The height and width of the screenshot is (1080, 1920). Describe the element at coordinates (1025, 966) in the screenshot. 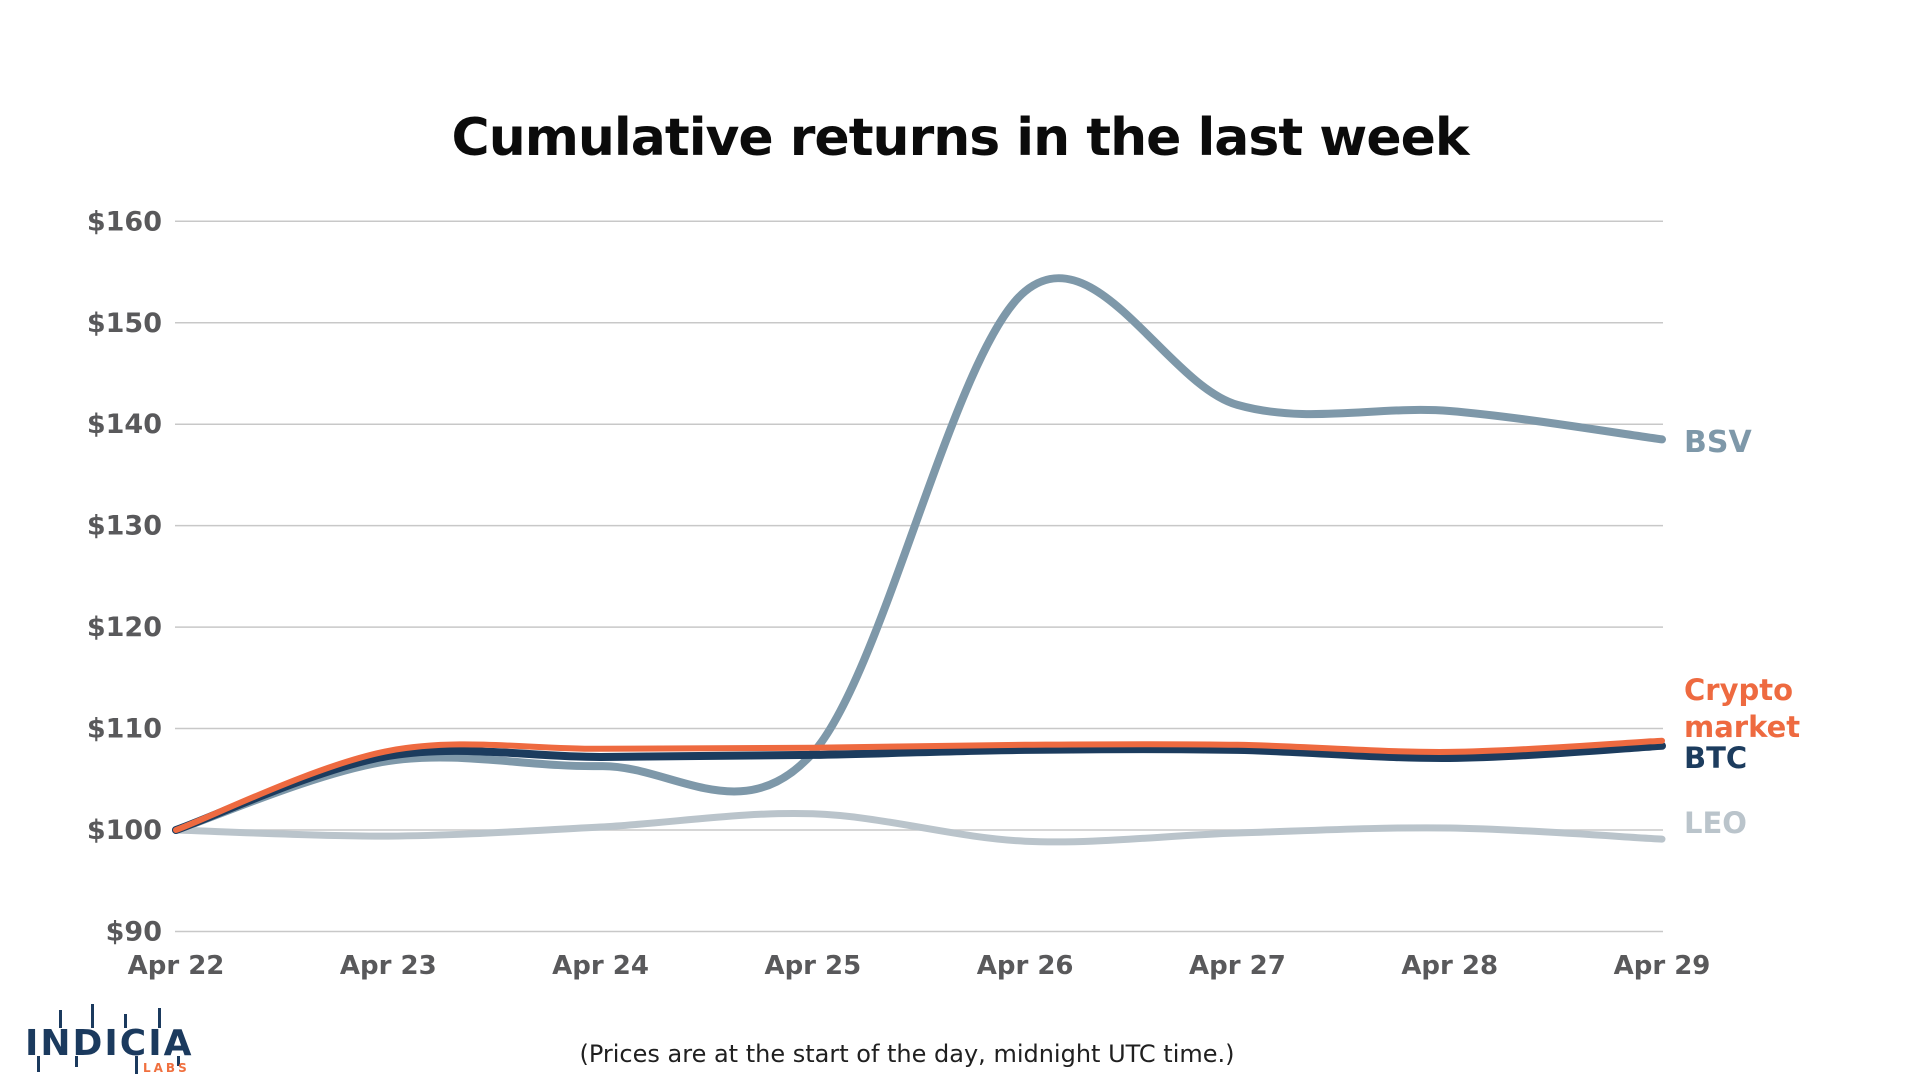

I see `x-tick-label: Apr 26` at that location.